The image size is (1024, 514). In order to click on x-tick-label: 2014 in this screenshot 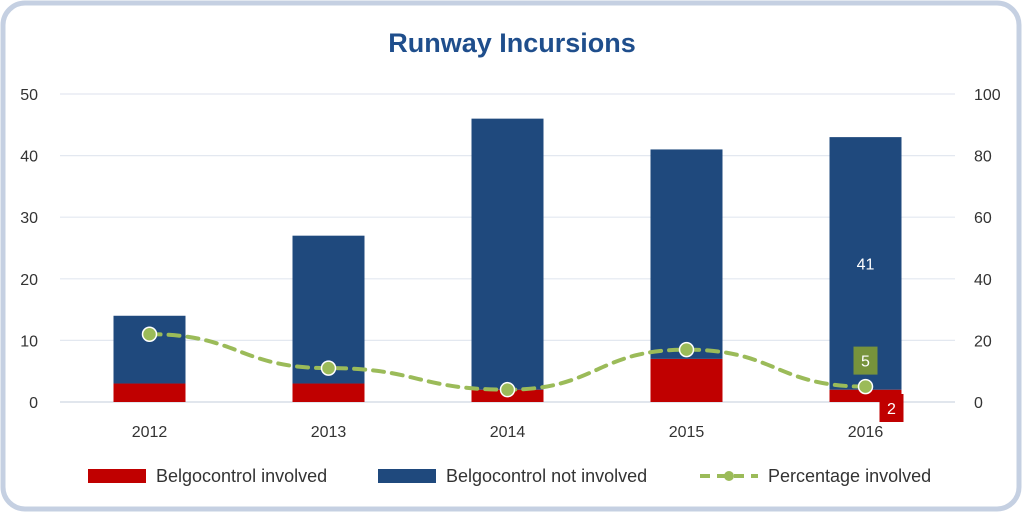, I will do `click(508, 432)`.